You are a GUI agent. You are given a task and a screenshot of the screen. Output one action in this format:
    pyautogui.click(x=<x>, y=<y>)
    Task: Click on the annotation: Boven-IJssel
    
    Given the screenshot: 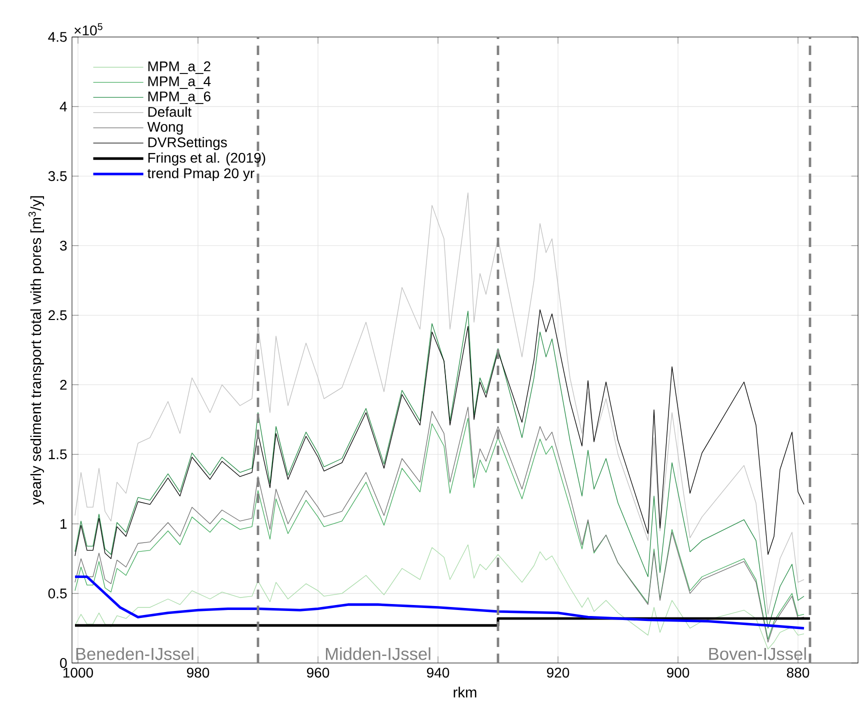 What is the action you would take?
    pyautogui.click(x=757, y=653)
    